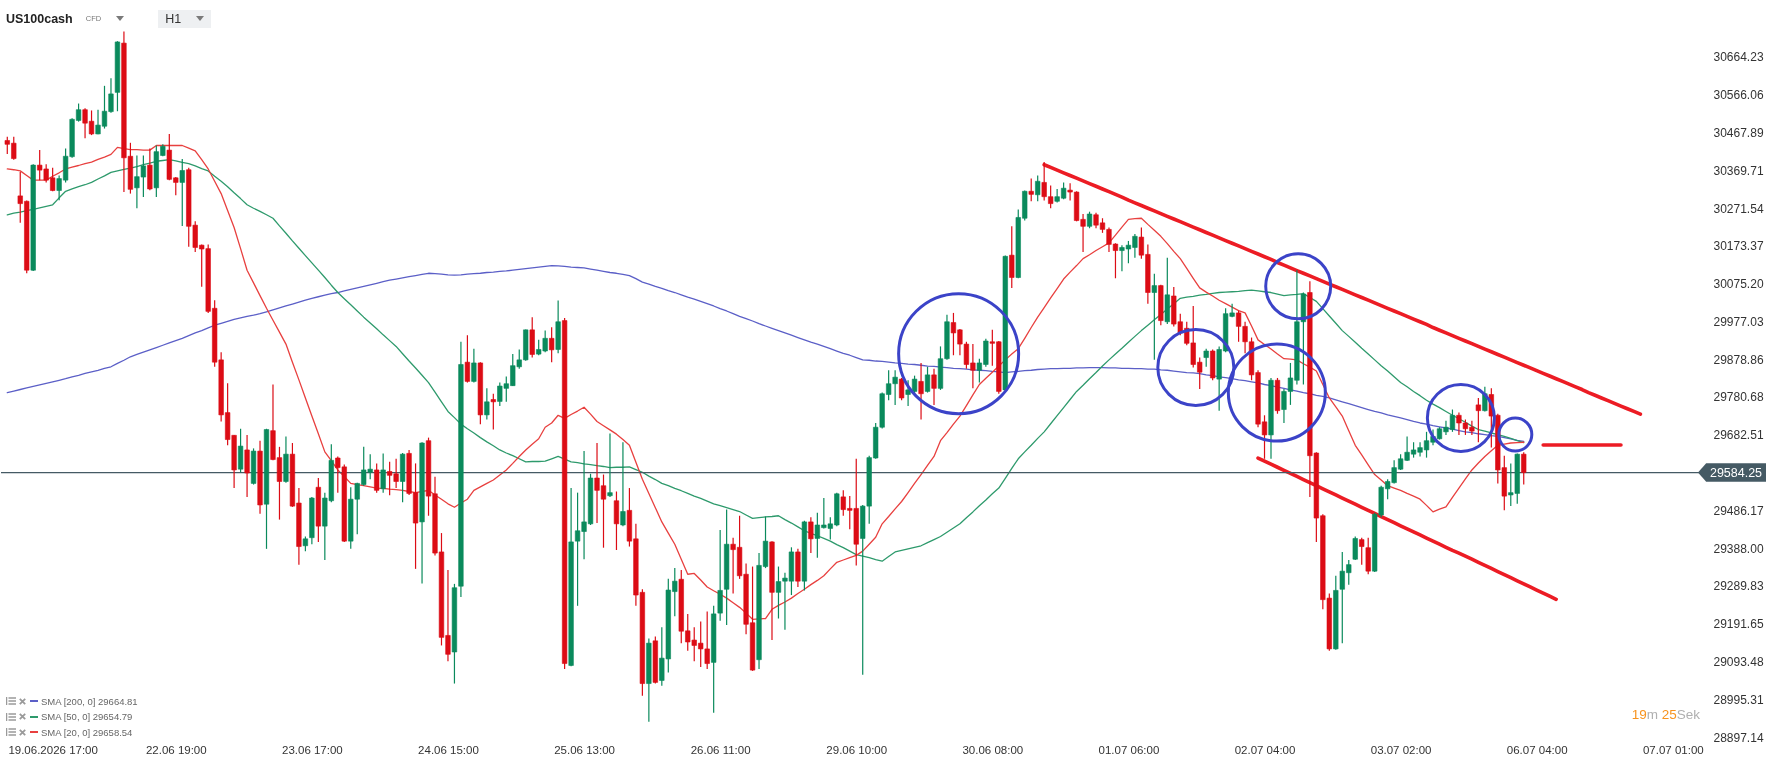  What do you see at coordinates (1665, 714) in the screenshot?
I see `annotation: 19m 25Sek` at bounding box center [1665, 714].